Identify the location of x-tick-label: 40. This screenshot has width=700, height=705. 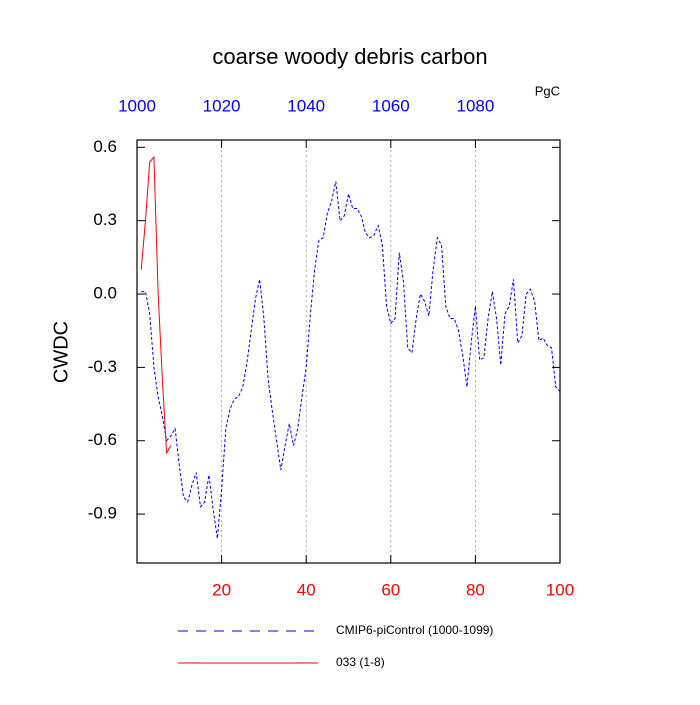
(306, 589).